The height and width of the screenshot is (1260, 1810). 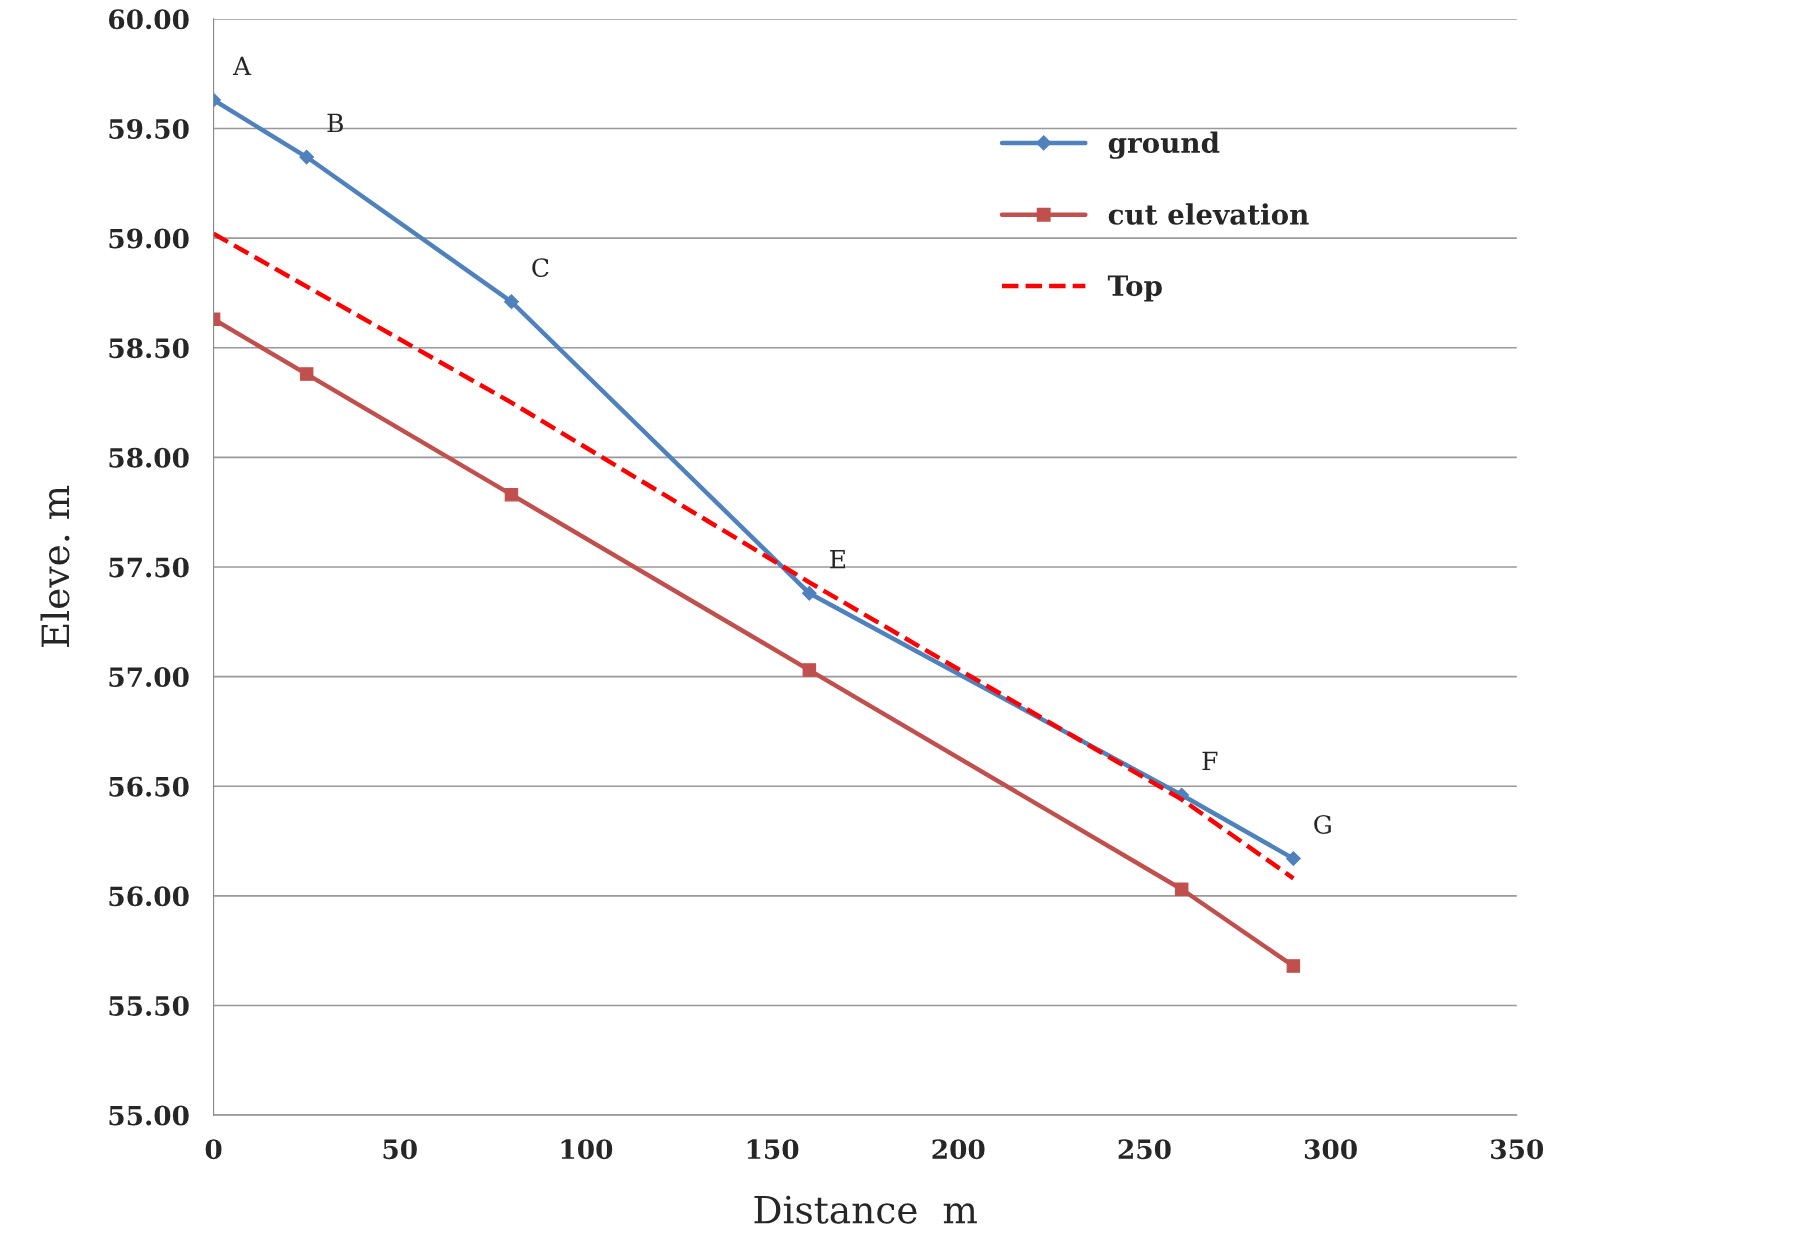 What do you see at coordinates (149, 128) in the screenshot?
I see `y-tick-label: 59.50` at bounding box center [149, 128].